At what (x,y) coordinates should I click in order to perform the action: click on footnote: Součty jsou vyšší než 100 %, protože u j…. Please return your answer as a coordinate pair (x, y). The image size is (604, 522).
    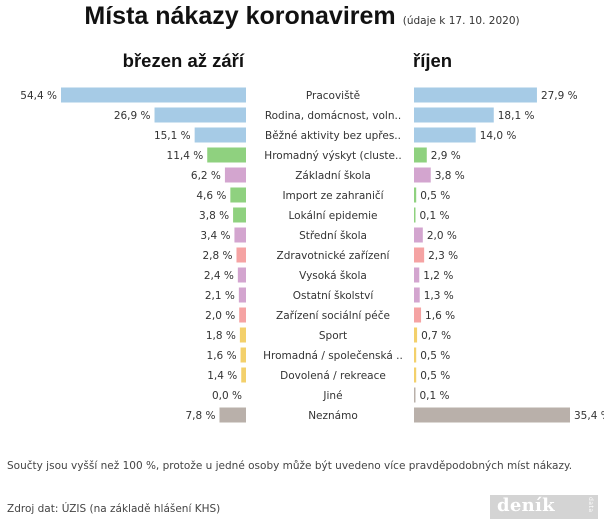
    Looking at the image, I should click on (290, 466).